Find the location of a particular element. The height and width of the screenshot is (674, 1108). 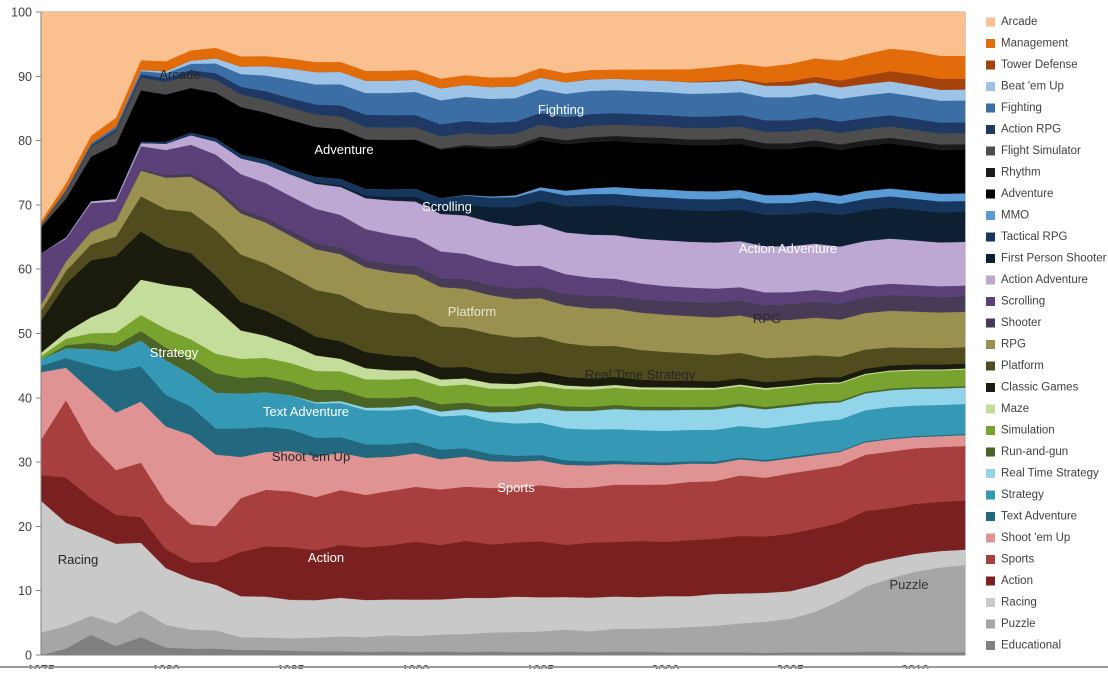

legend-item-mmo: MMO is located at coordinates (1007, 216).